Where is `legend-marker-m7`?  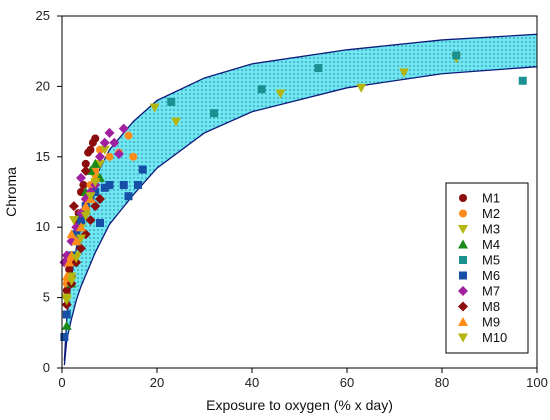 legend-marker-m7 is located at coordinates (463, 291).